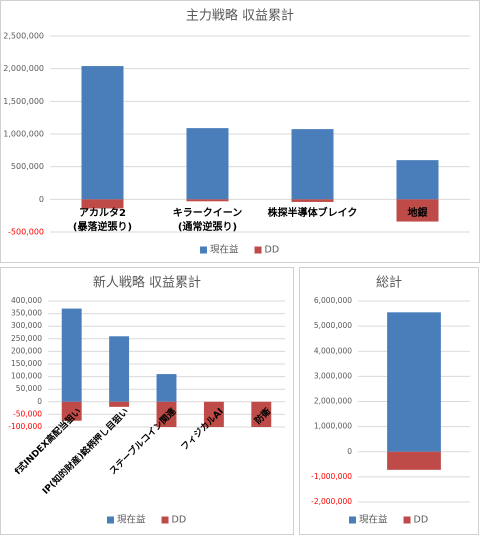 The height and width of the screenshot is (535, 480). What do you see at coordinates (27, 413) in the screenshot?
I see `y-tick-label: -50,000` at bounding box center [27, 413].